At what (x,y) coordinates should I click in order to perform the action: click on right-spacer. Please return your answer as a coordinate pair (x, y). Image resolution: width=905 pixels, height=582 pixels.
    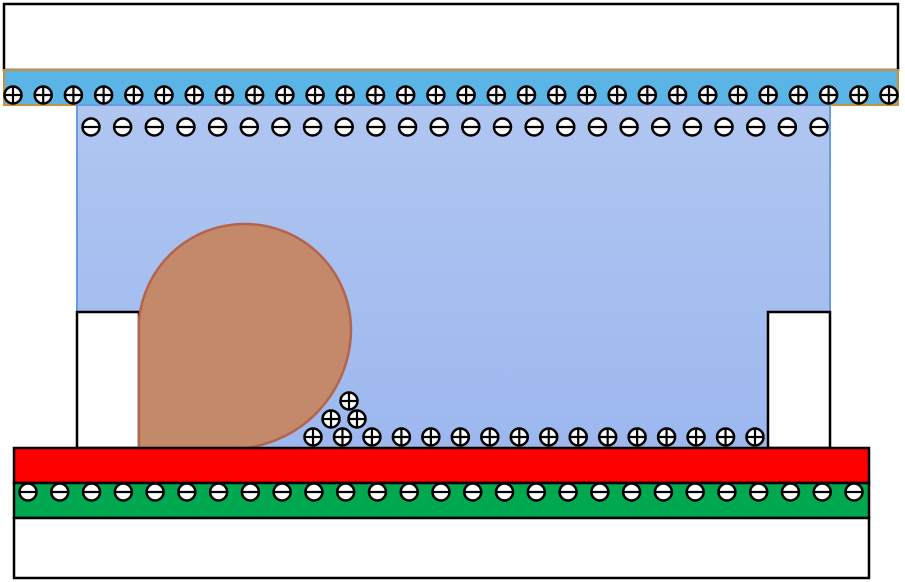
    Looking at the image, I should click on (799, 380).